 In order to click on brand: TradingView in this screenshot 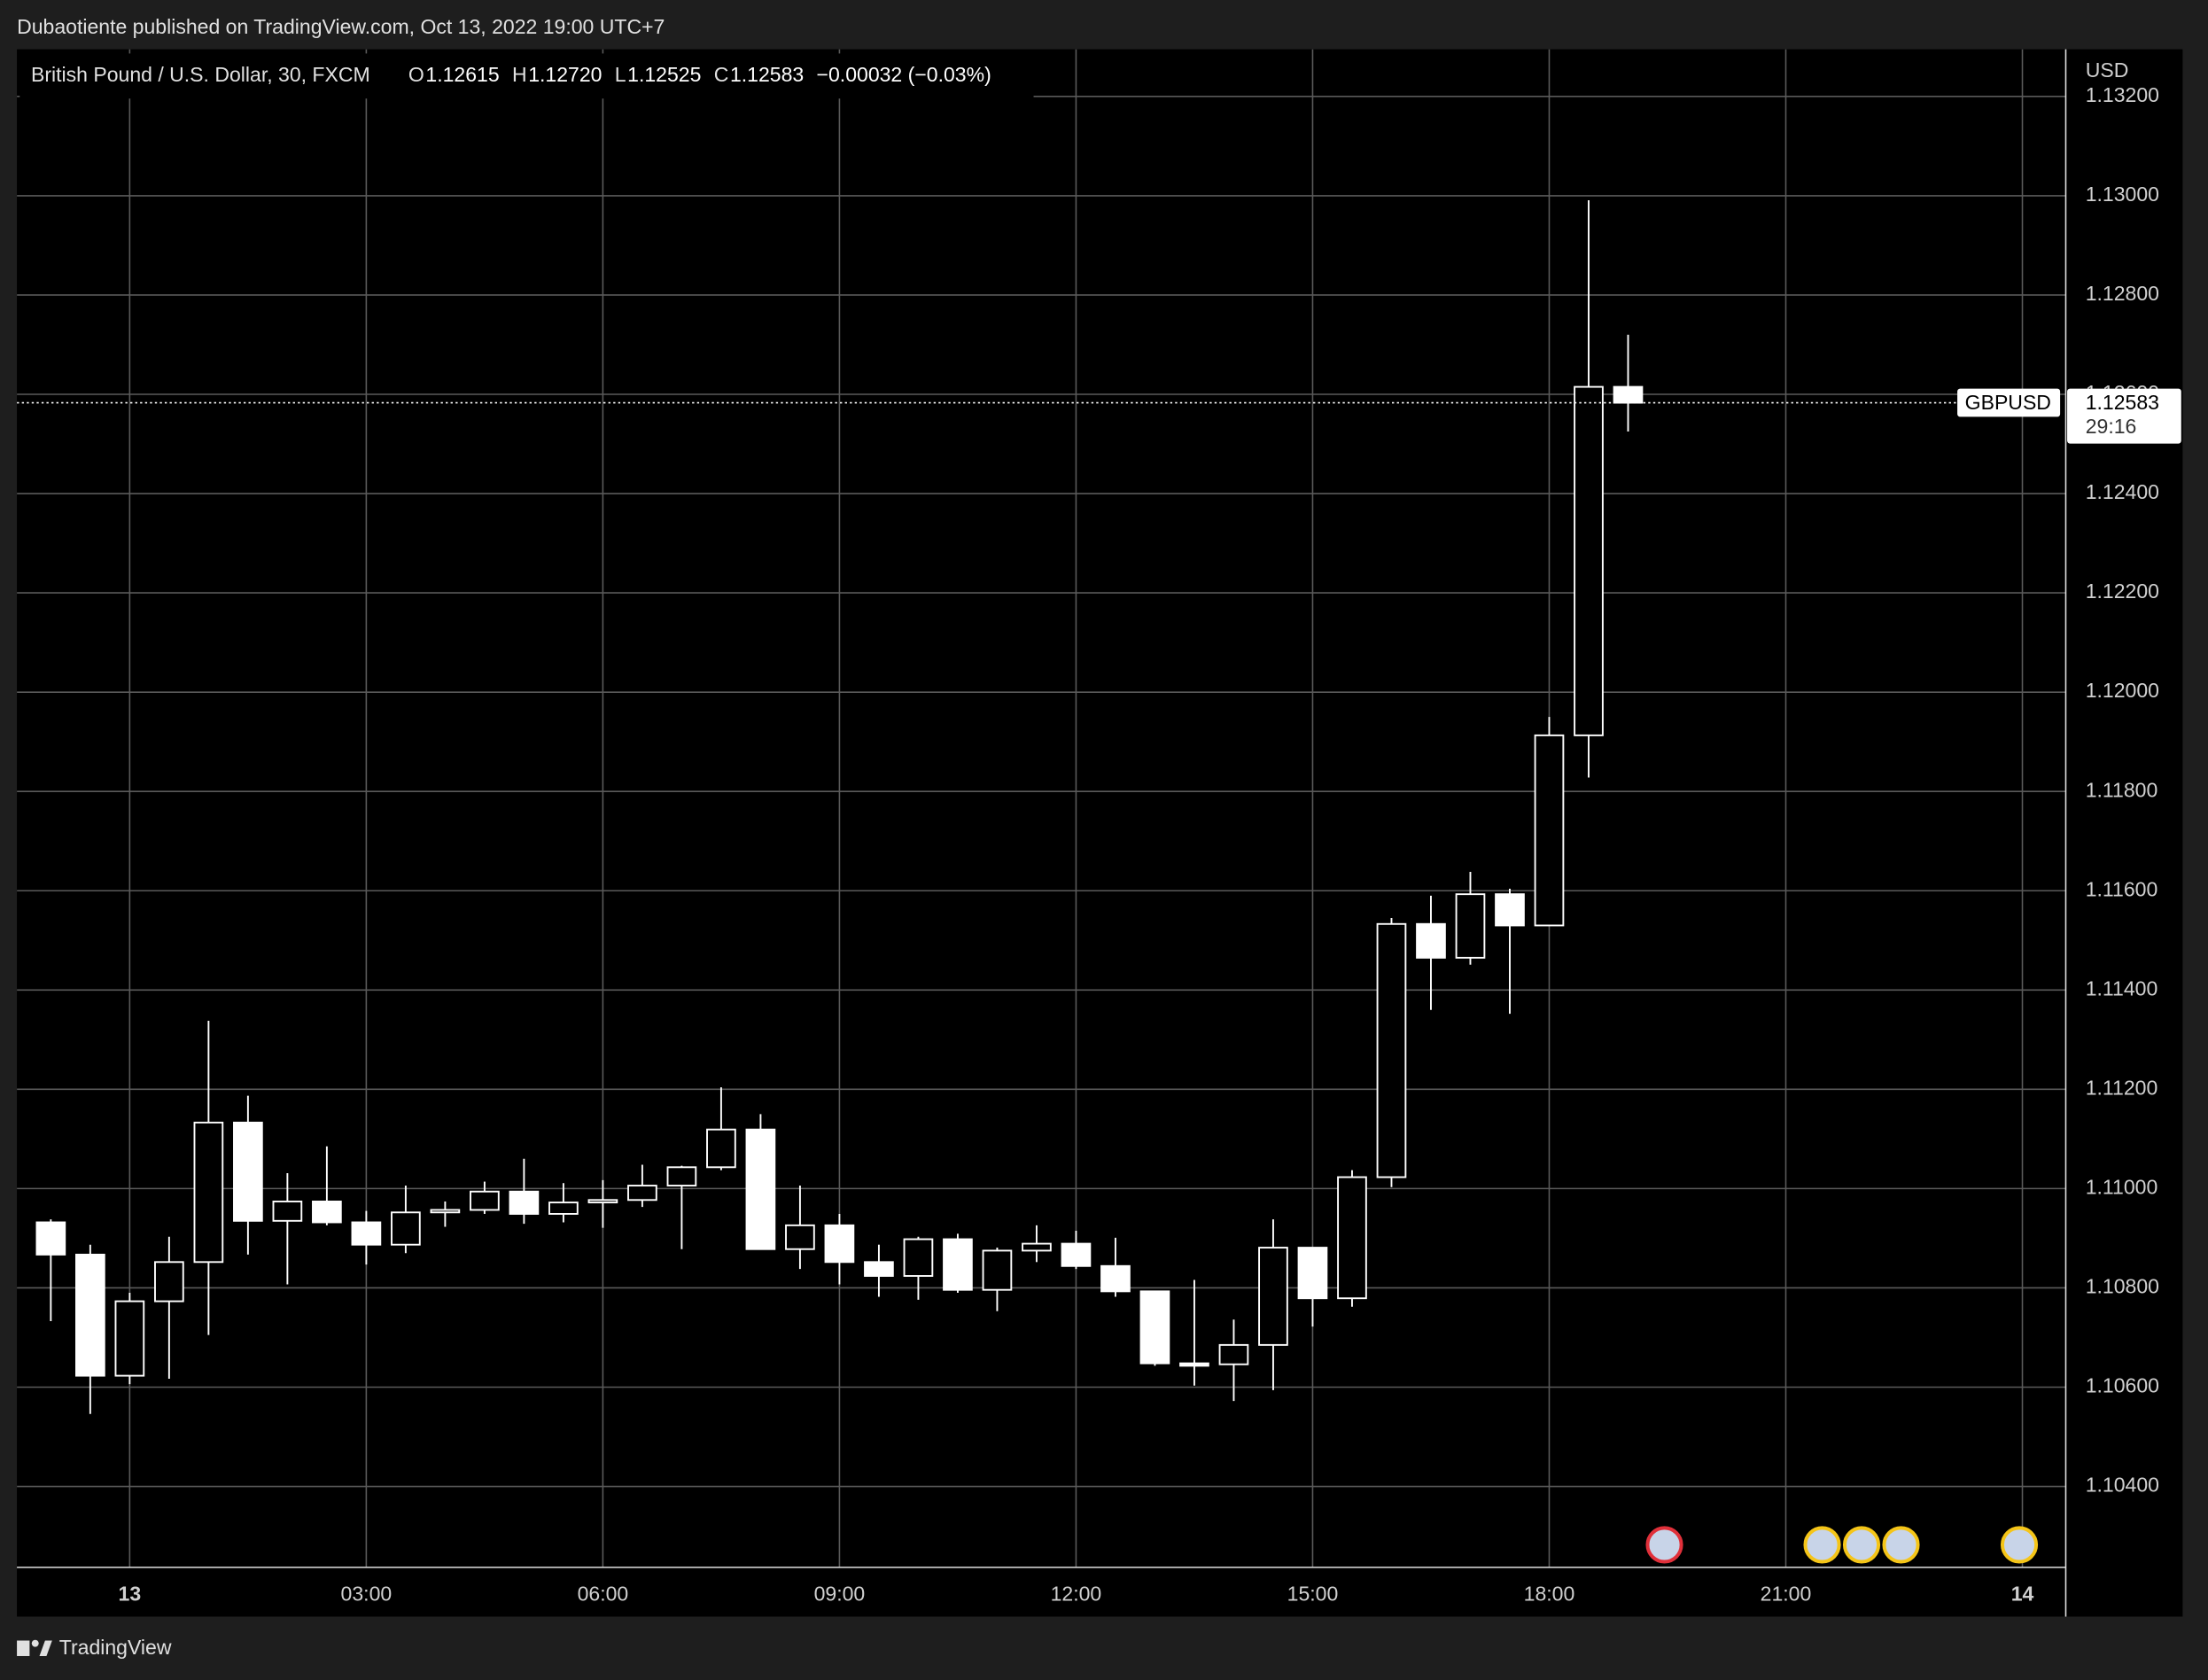, I will do `click(115, 1647)`.